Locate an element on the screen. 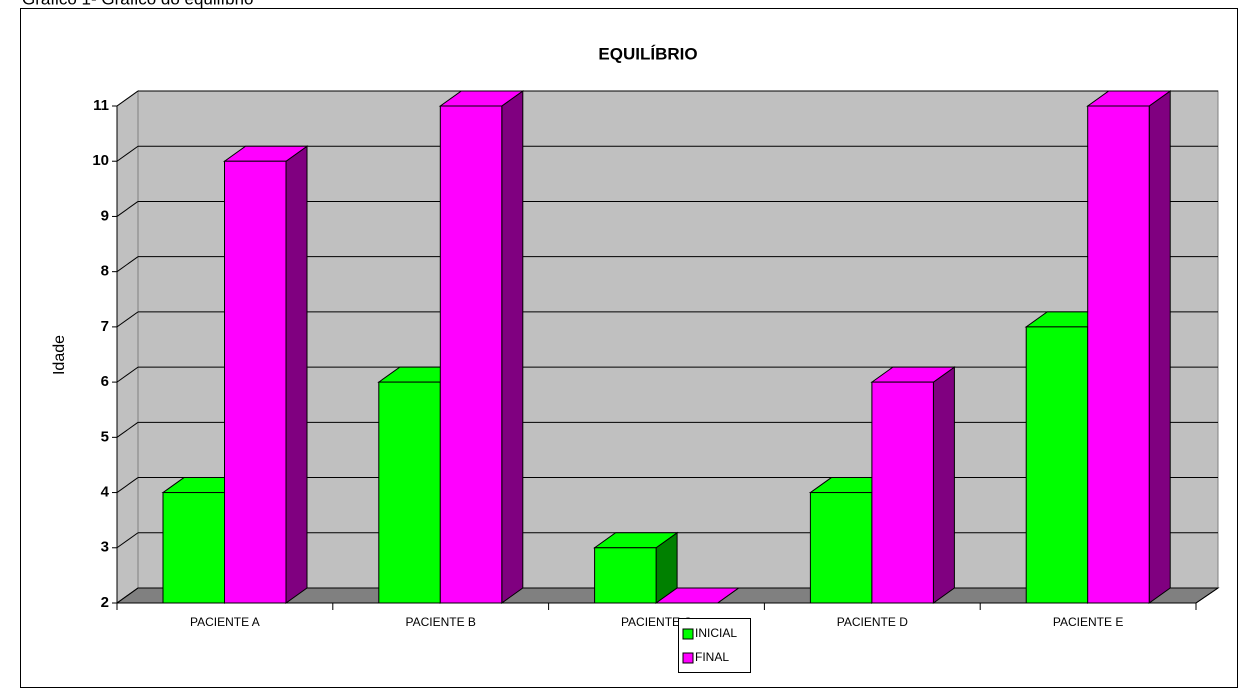  caption: Gráfico 1- Gráfico do equilíbrio is located at coordinates (138, 4).